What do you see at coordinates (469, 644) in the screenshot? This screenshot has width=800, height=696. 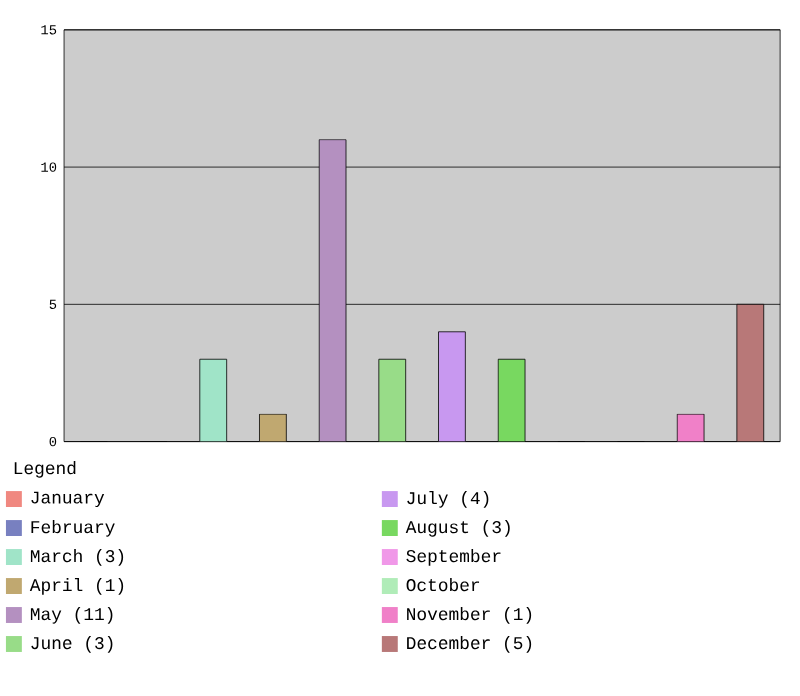 I see `legend-label: December (5)` at bounding box center [469, 644].